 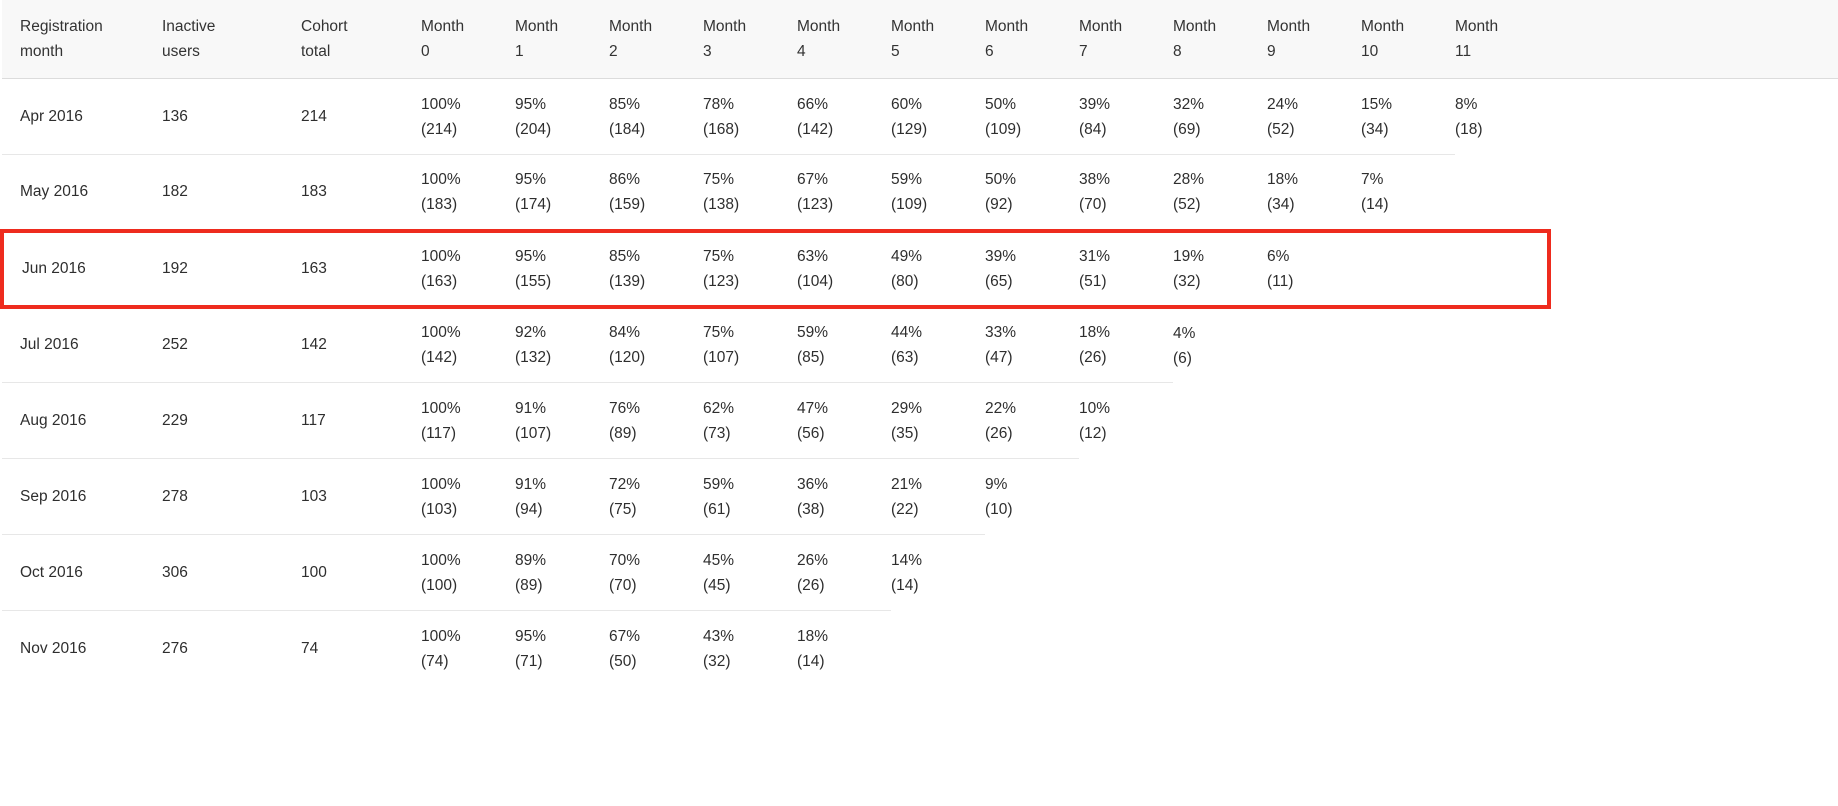 What do you see at coordinates (844, 117) in the screenshot?
I see `month-cell: 66% (142)` at bounding box center [844, 117].